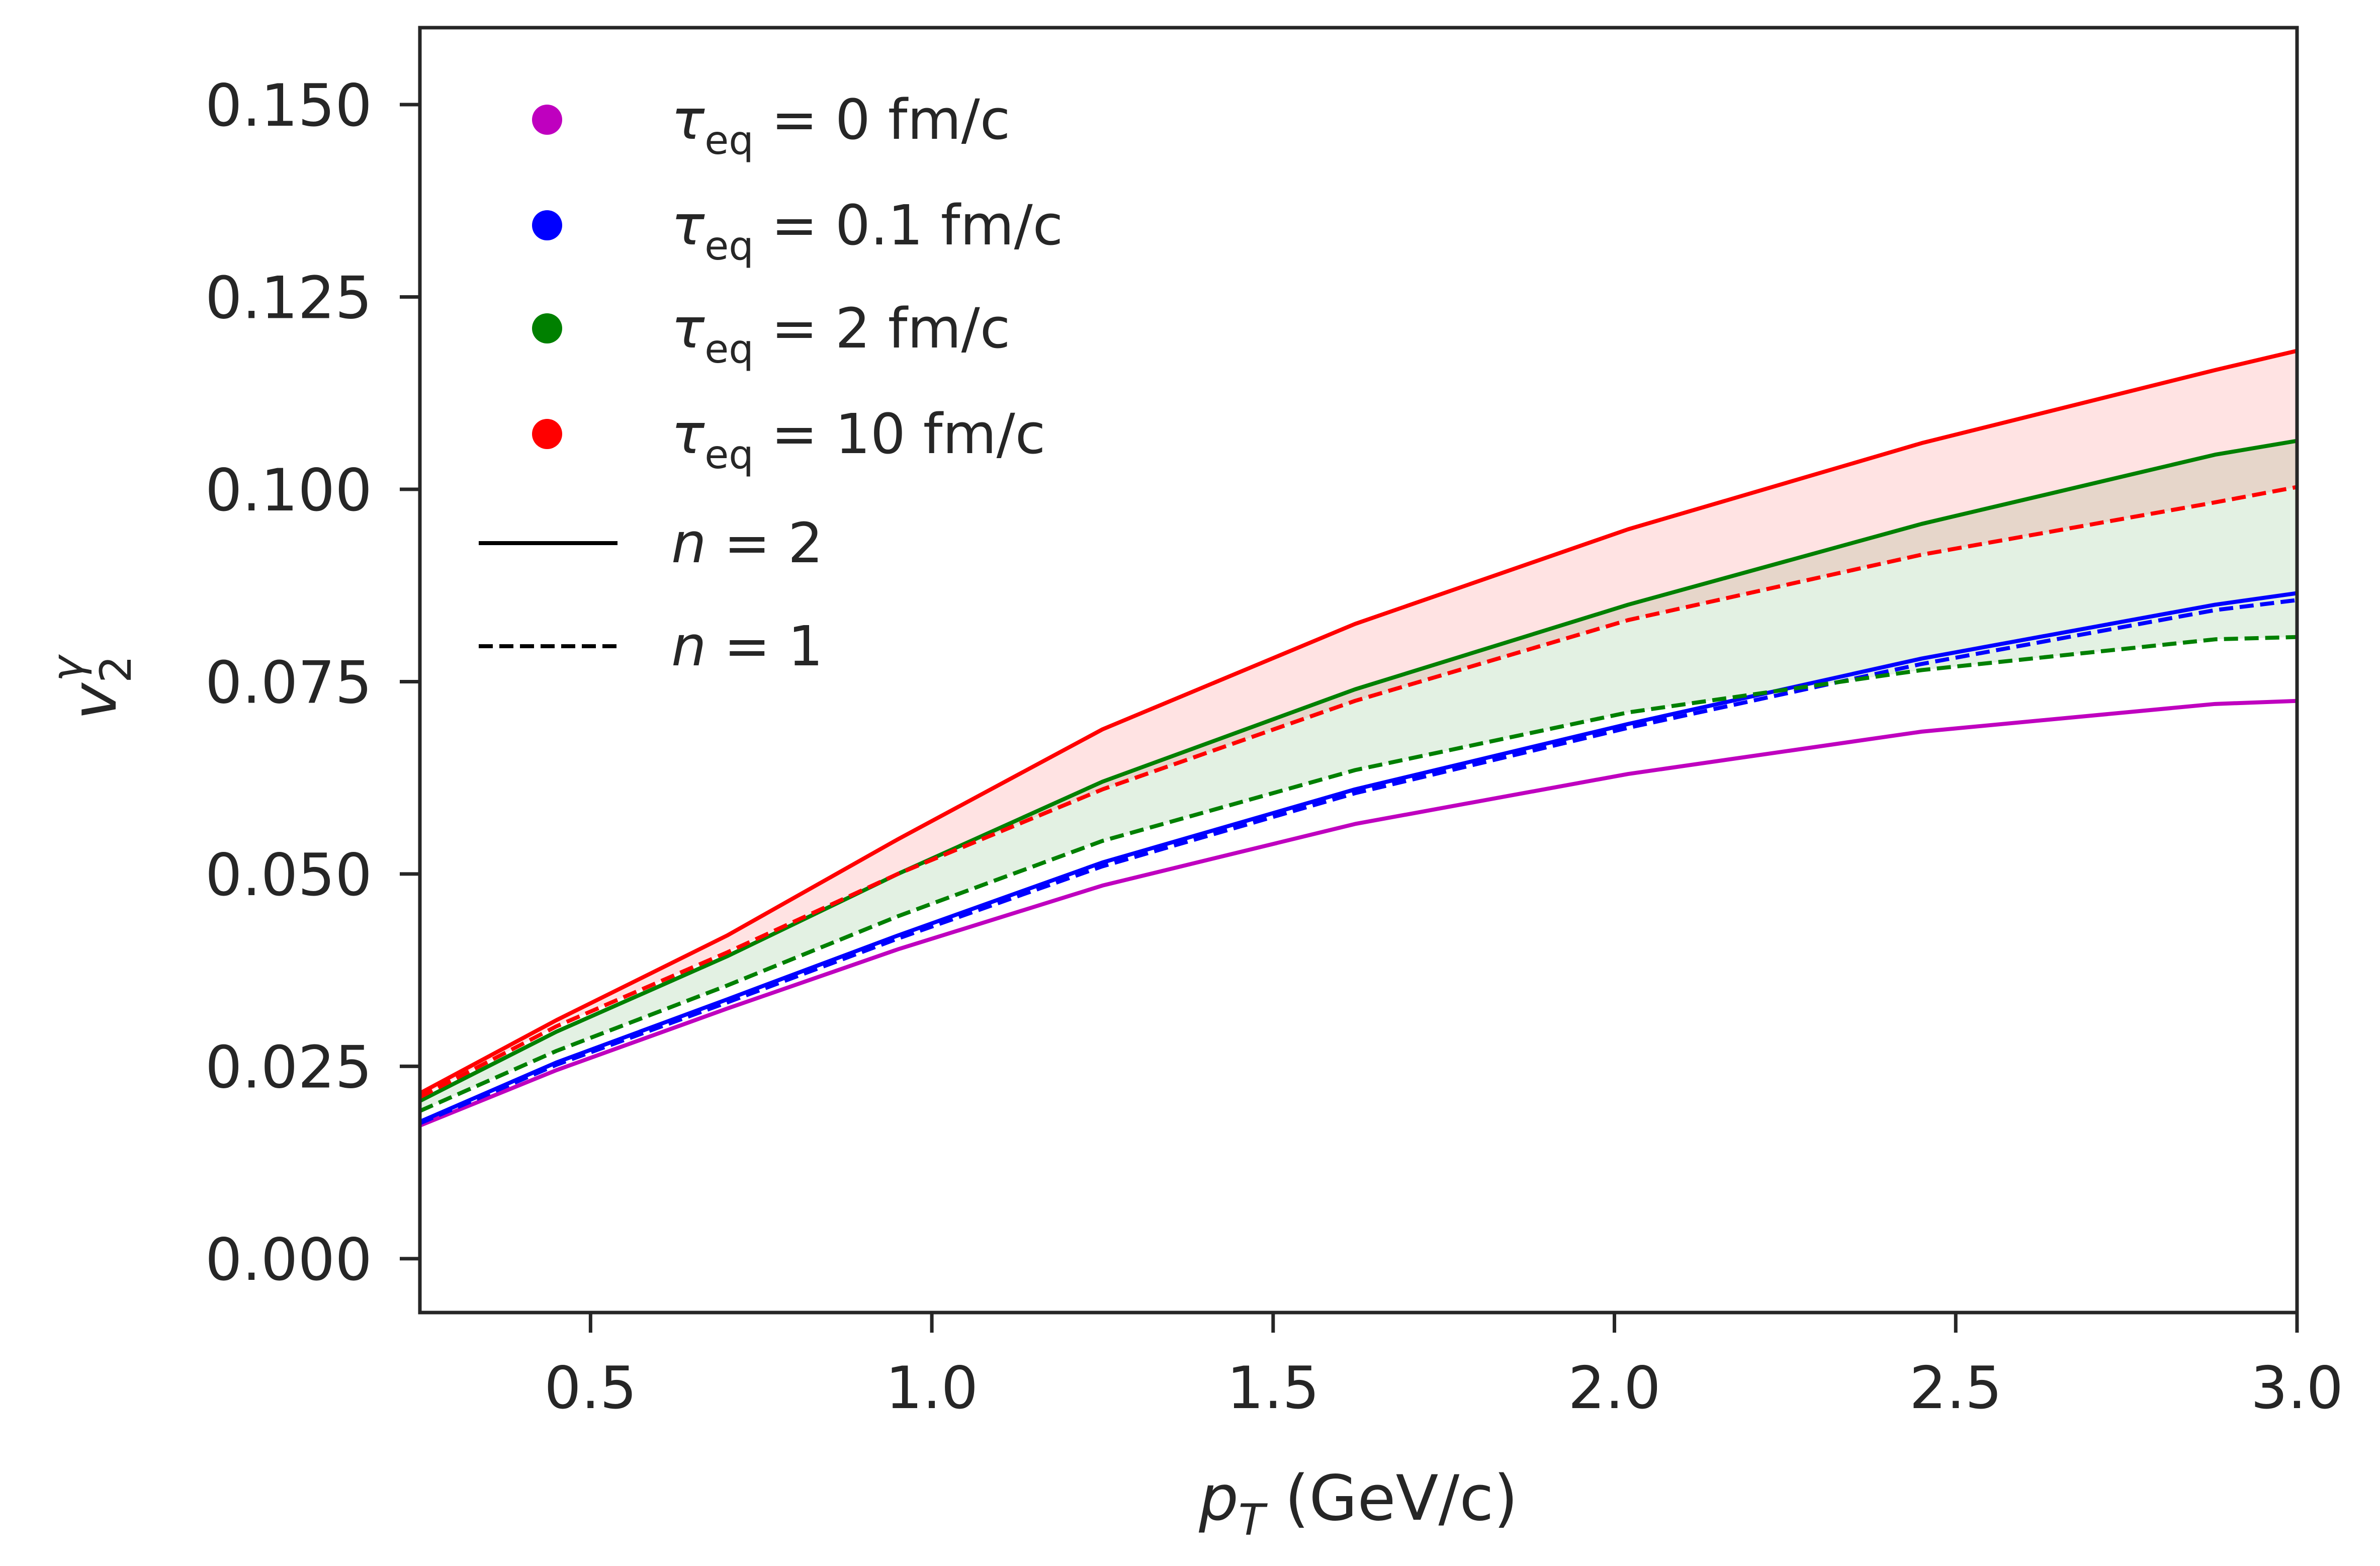 The width and height of the screenshot is (2380, 1566). What do you see at coordinates (92, 687) in the screenshot?
I see `y-axis-title: v2γ` at bounding box center [92, 687].